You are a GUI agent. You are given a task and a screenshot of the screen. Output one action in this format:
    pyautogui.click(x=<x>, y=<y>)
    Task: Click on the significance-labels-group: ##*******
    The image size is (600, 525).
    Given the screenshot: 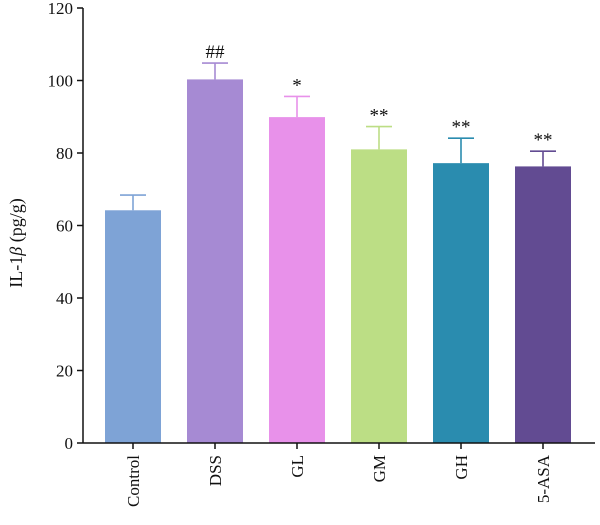 What is the action you would take?
    pyautogui.click(x=379, y=96)
    